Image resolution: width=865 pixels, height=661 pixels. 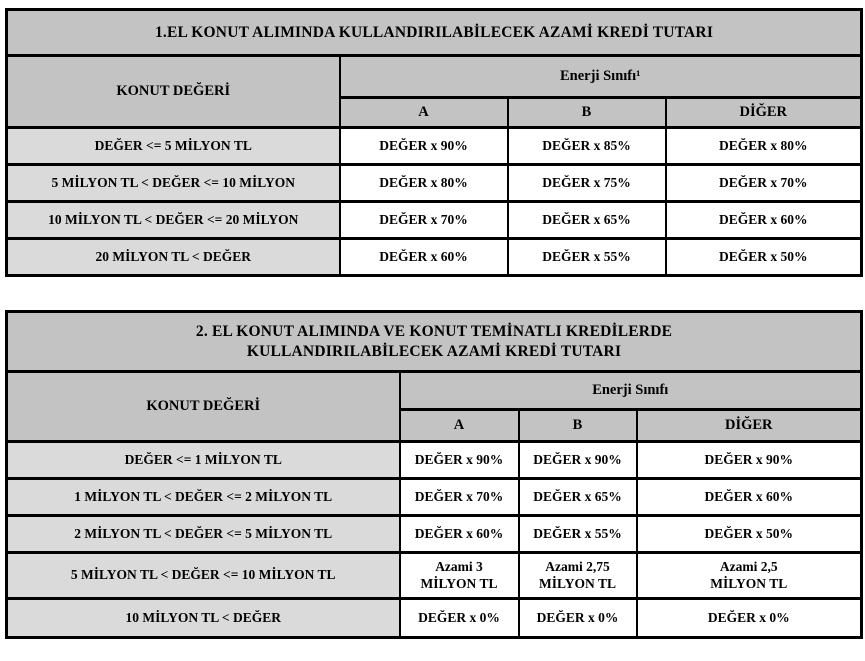 I want to click on table1-row4-value-a: DEĞER x 60%, so click(x=423, y=257).